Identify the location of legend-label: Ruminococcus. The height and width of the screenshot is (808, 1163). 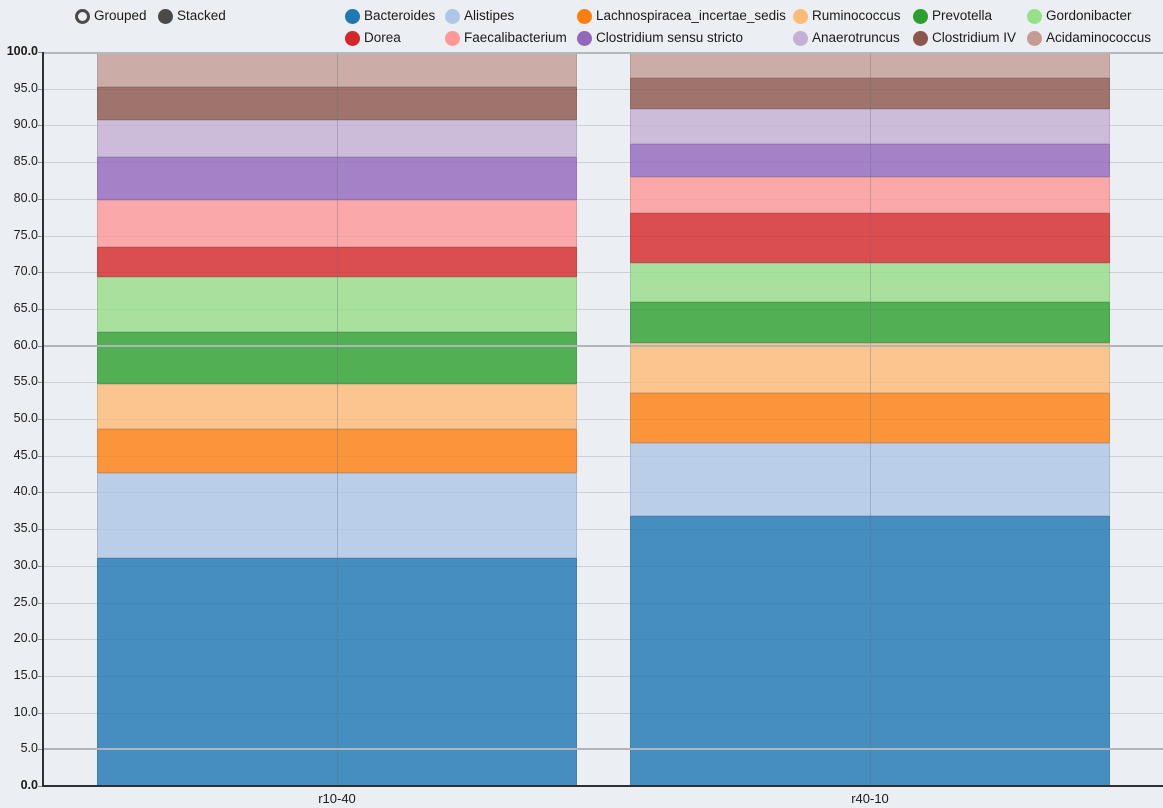
(856, 15).